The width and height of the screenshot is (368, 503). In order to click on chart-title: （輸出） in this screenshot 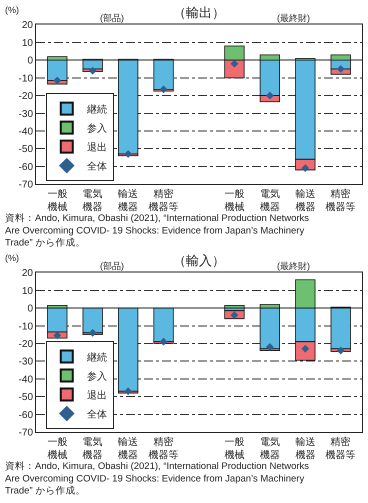, I will do `click(199, 12)`.